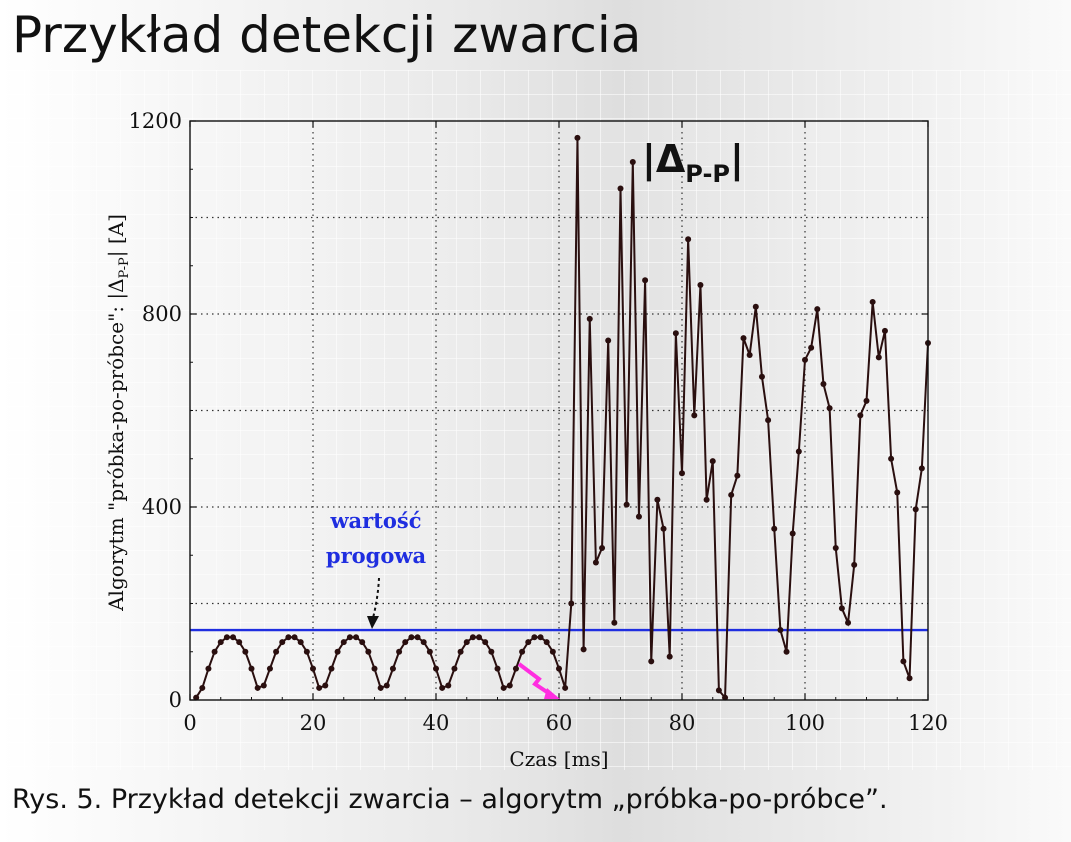  Describe the element at coordinates (116, 235) in the screenshot. I see `y-axis-label-end: | [A]` at that location.